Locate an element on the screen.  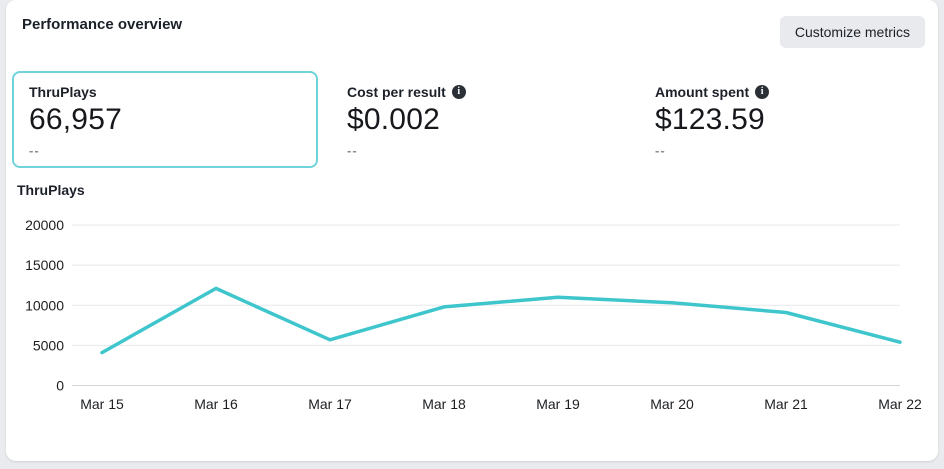
metric-card-amount-spent: Amount spent i $123.59 -- is located at coordinates (712, 121).